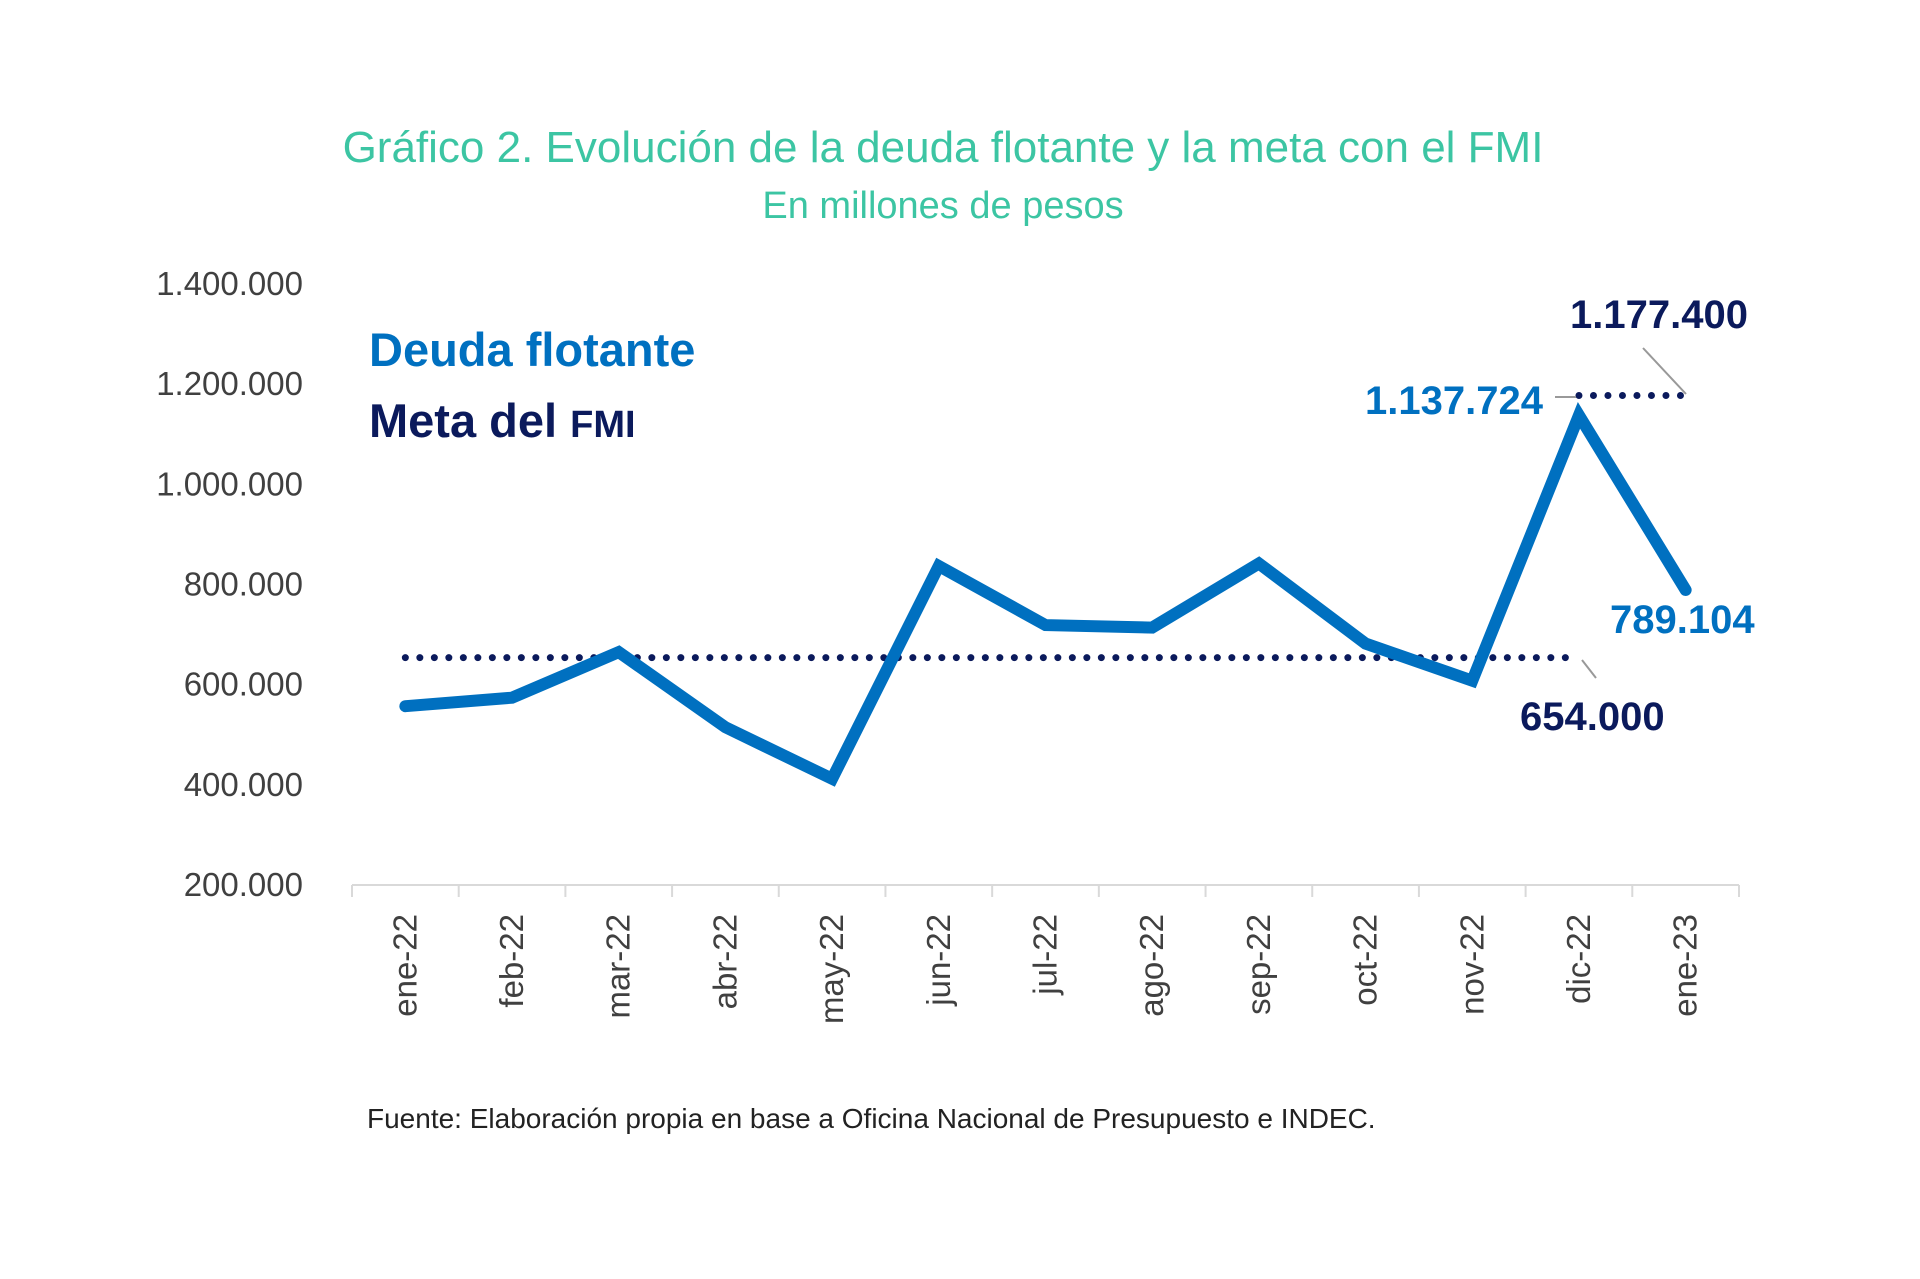 This screenshot has width=1920, height=1279. What do you see at coordinates (724, 961) in the screenshot?
I see `x-tick-label: abr-22` at bounding box center [724, 961].